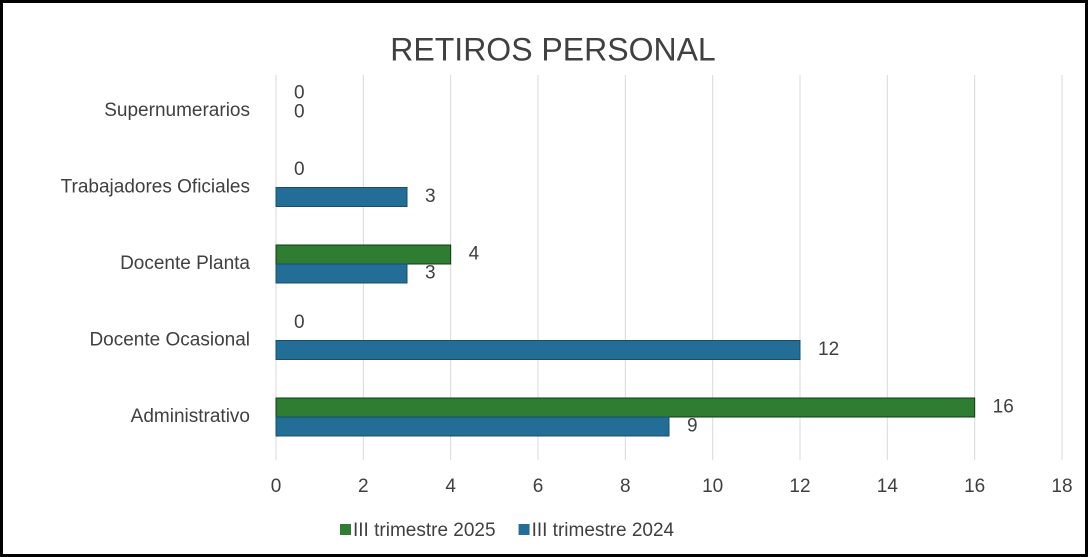 The image size is (1088, 557). What do you see at coordinates (450, 486) in the screenshot?
I see `x-tick-label: 4` at bounding box center [450, 486].